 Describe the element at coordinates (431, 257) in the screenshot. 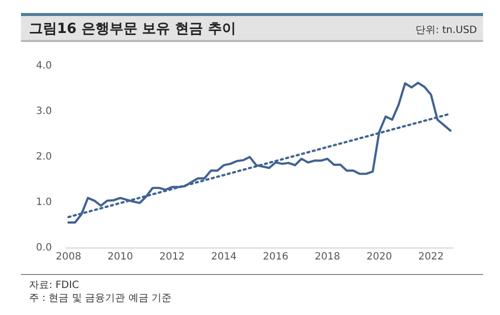

I see `x-tick-label: 2022` at that location.